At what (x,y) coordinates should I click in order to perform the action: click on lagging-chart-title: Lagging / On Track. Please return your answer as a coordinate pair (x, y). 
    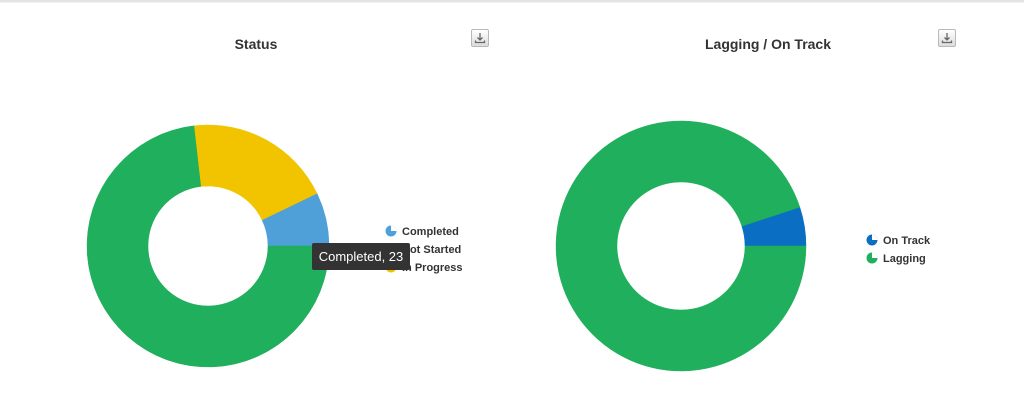
    Looking at the image, I should click on (768, 44).